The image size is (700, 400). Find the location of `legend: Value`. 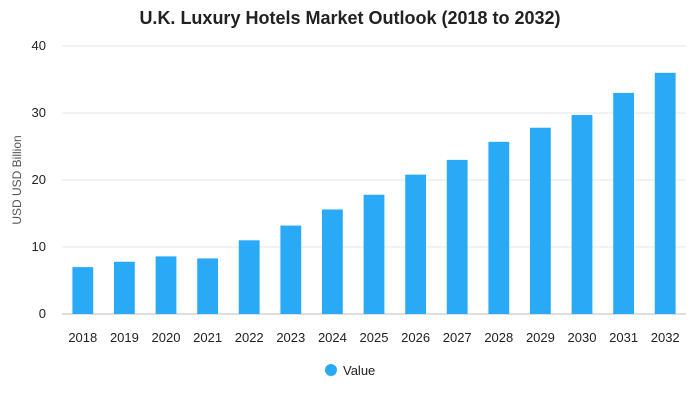

legend: Value is located at coordinates (350, 370).